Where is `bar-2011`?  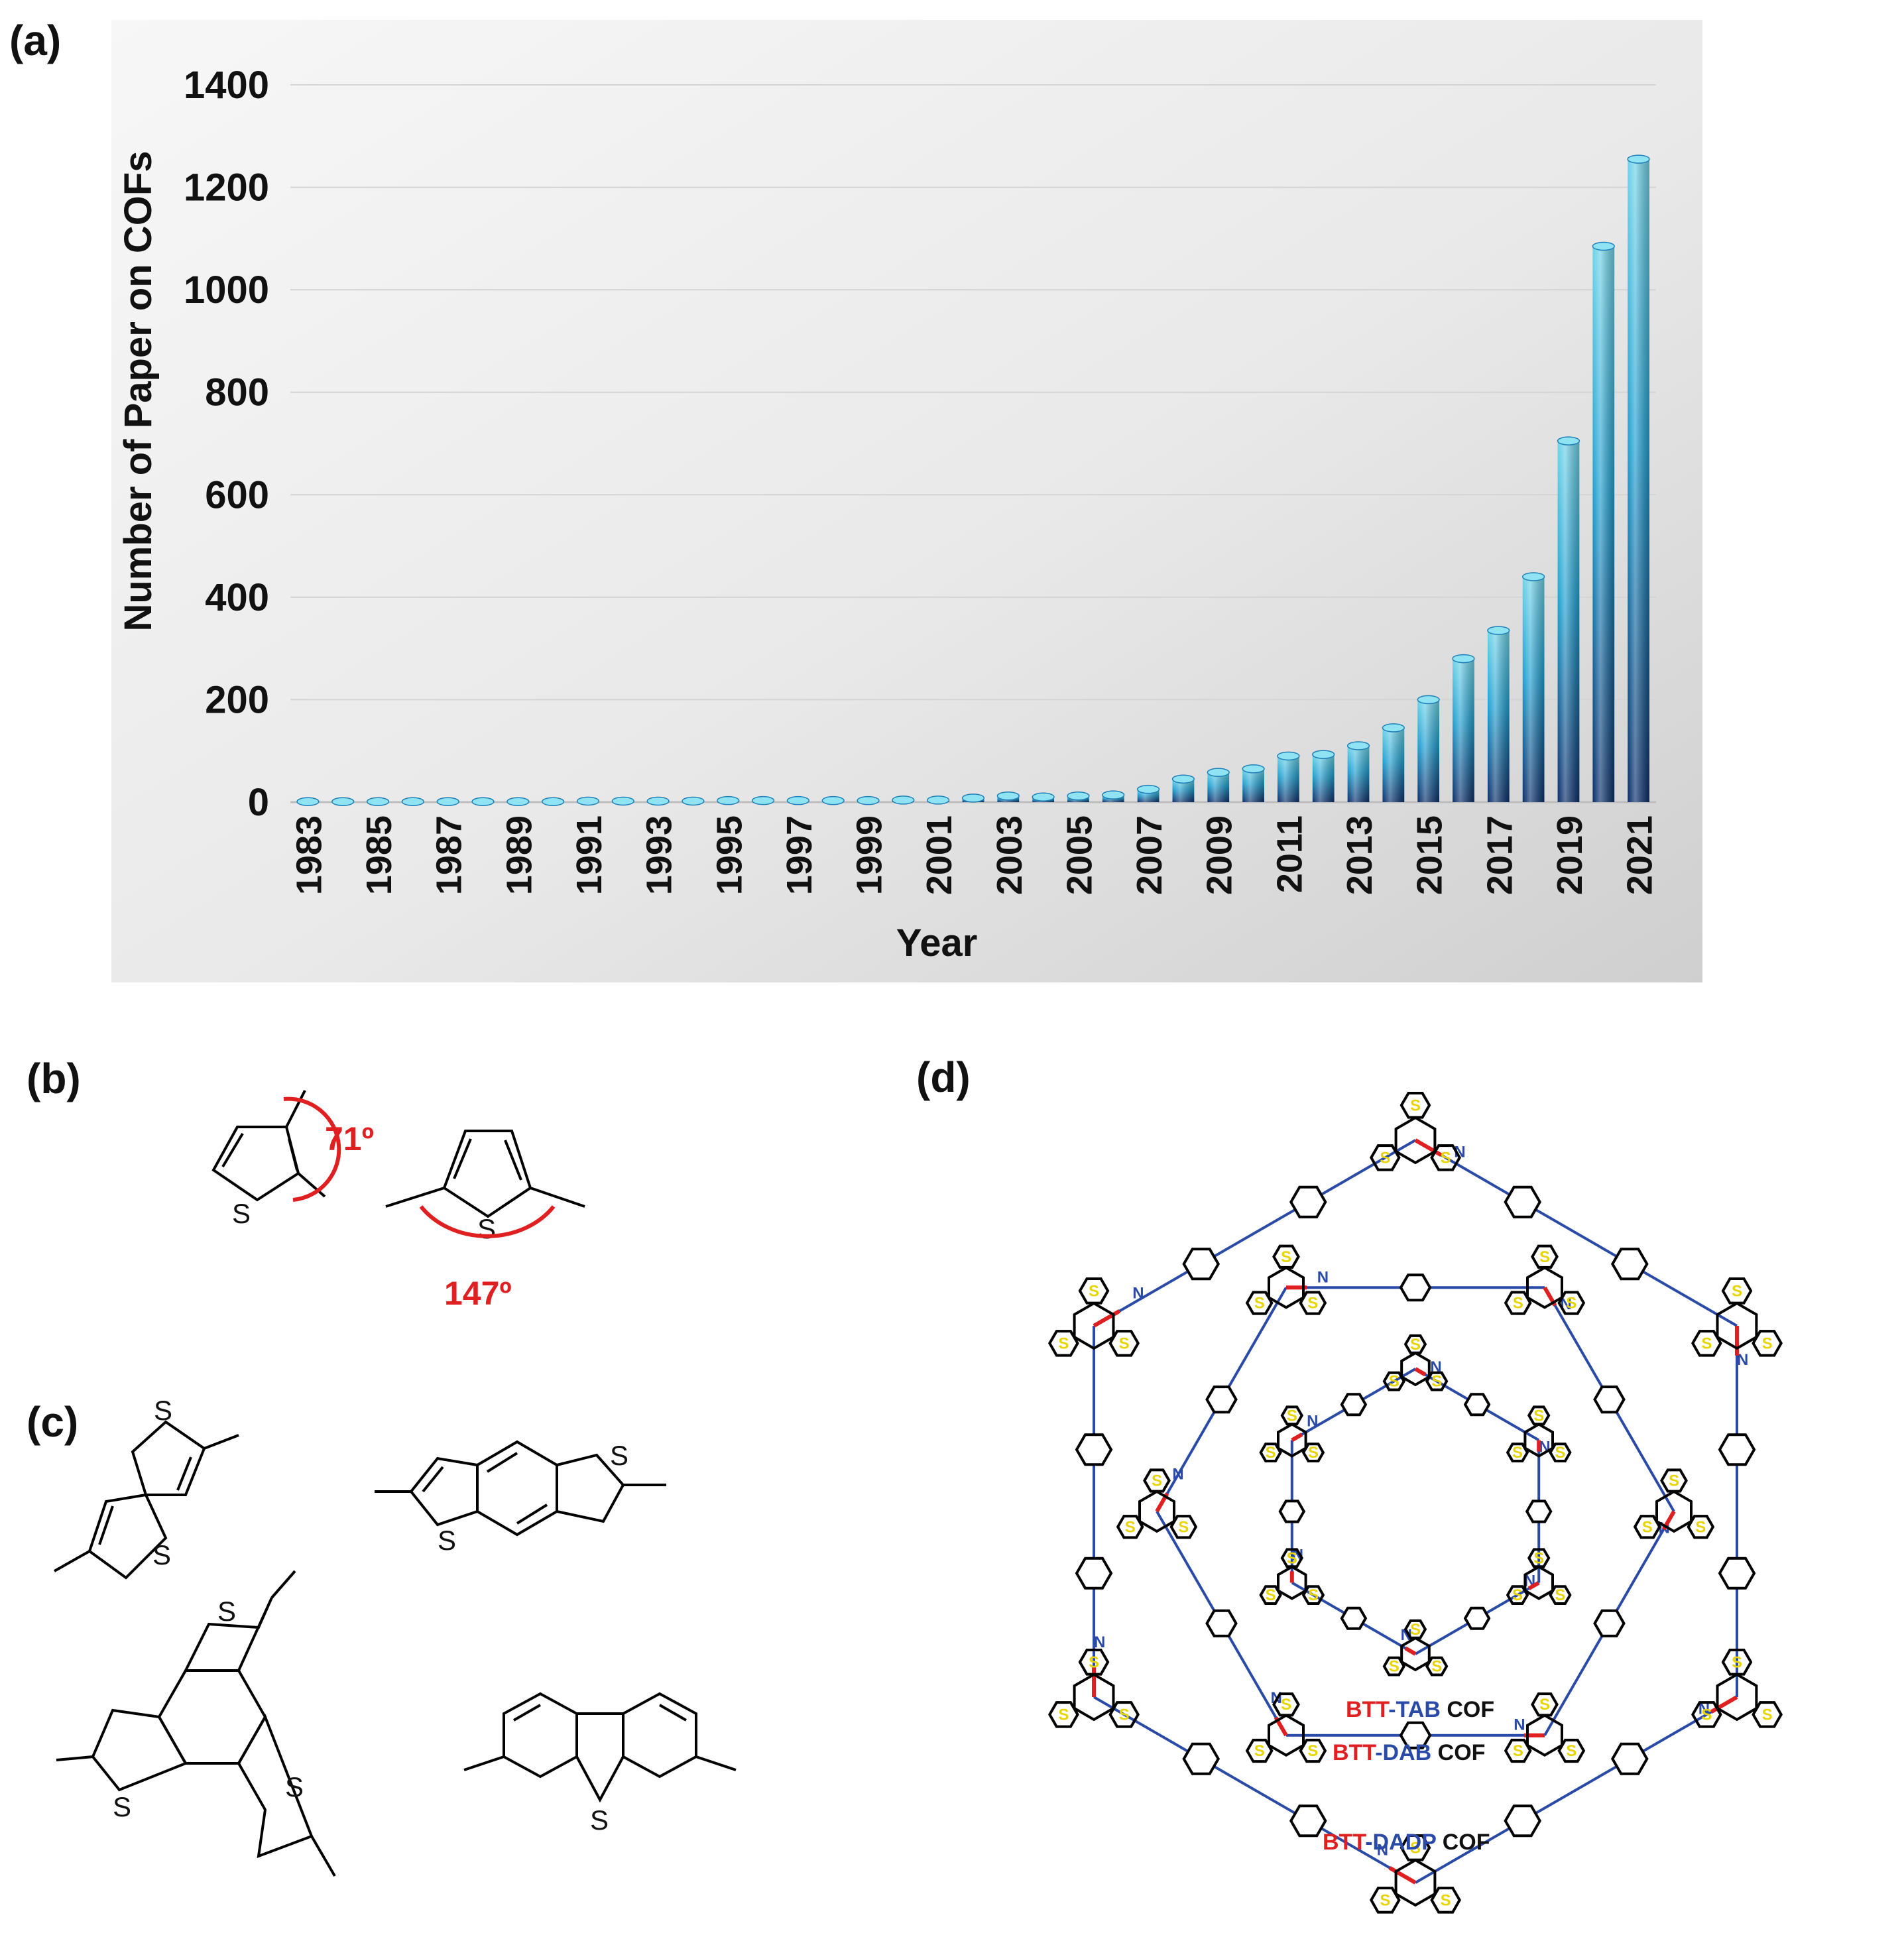
bar-2011 is located at coordinates (1288, 776).